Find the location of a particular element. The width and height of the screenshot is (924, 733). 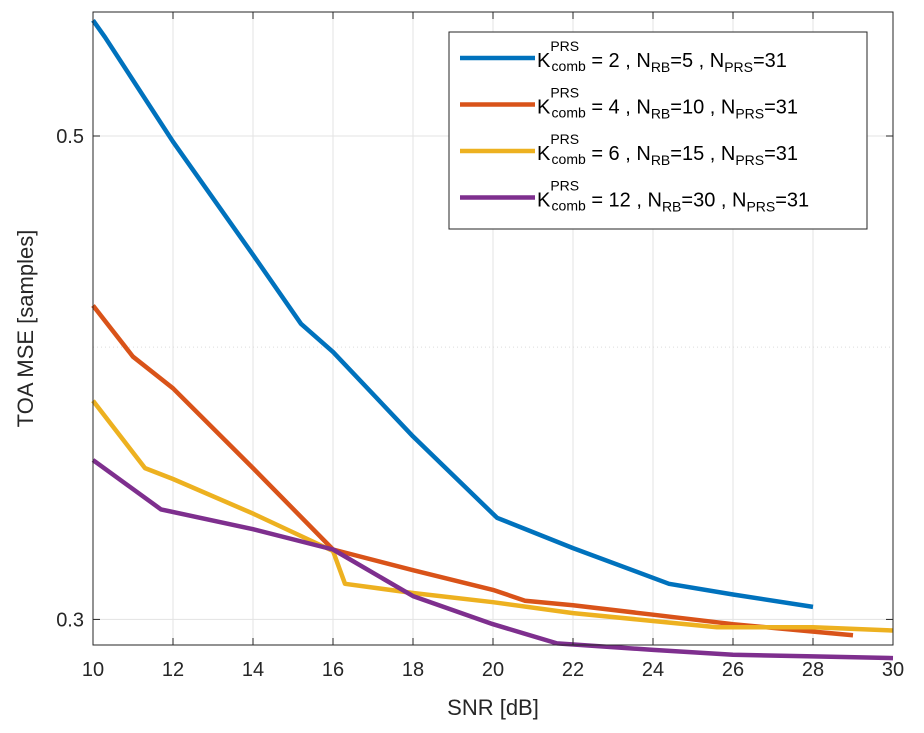

y-axis-label: TOA MSE [samples] is located at coordinates (25, 329).